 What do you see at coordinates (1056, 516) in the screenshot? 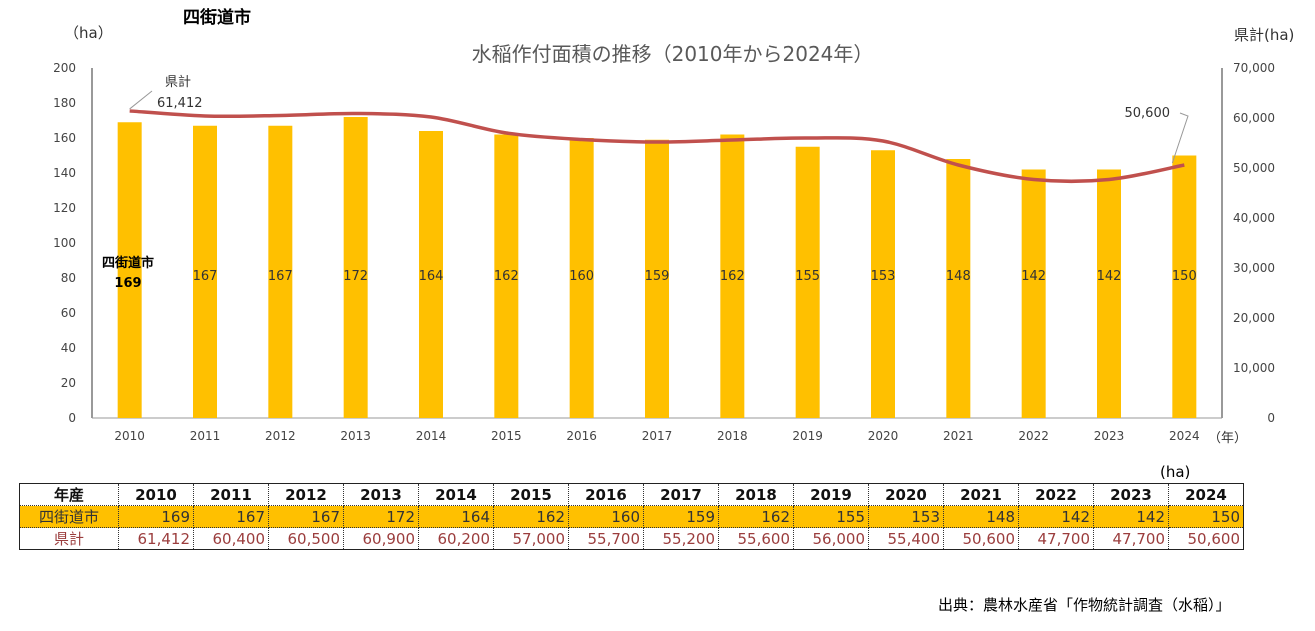
I see `city-cell: 142` at bounding box center [1056, 516].